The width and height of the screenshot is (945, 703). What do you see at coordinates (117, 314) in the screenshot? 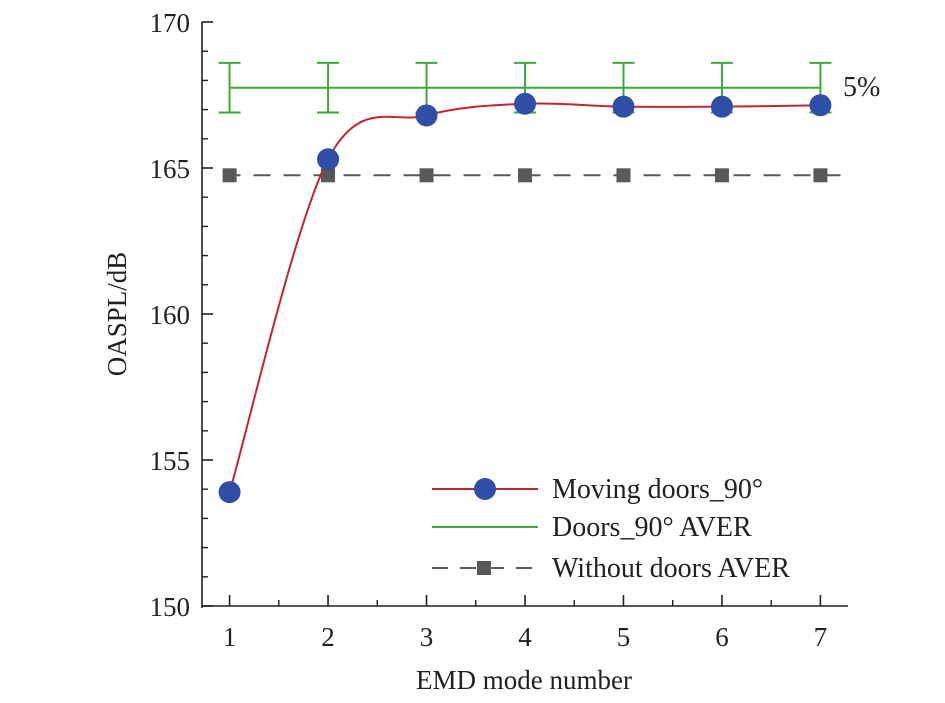
I see `y-axis-title: OASPL/dB` at bounding box center [117, 314].